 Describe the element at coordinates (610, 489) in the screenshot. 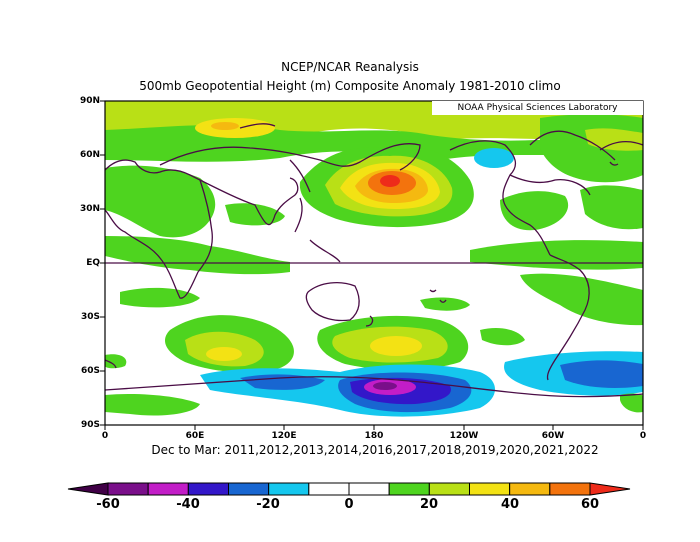

I see `colorbar-over-arrow` at that location.